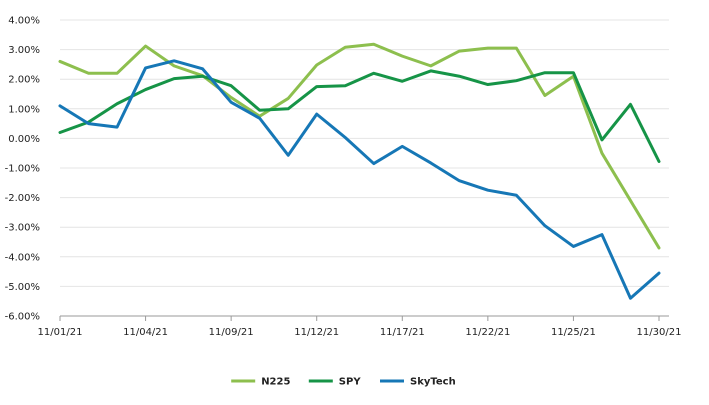 Image resolution: width=709 pixels, height=405 pixels. What do you see at coordinates (24, 80) in the screenshot?
I see `y-tick-label: 2.00%` at bounding box center [24, 80].